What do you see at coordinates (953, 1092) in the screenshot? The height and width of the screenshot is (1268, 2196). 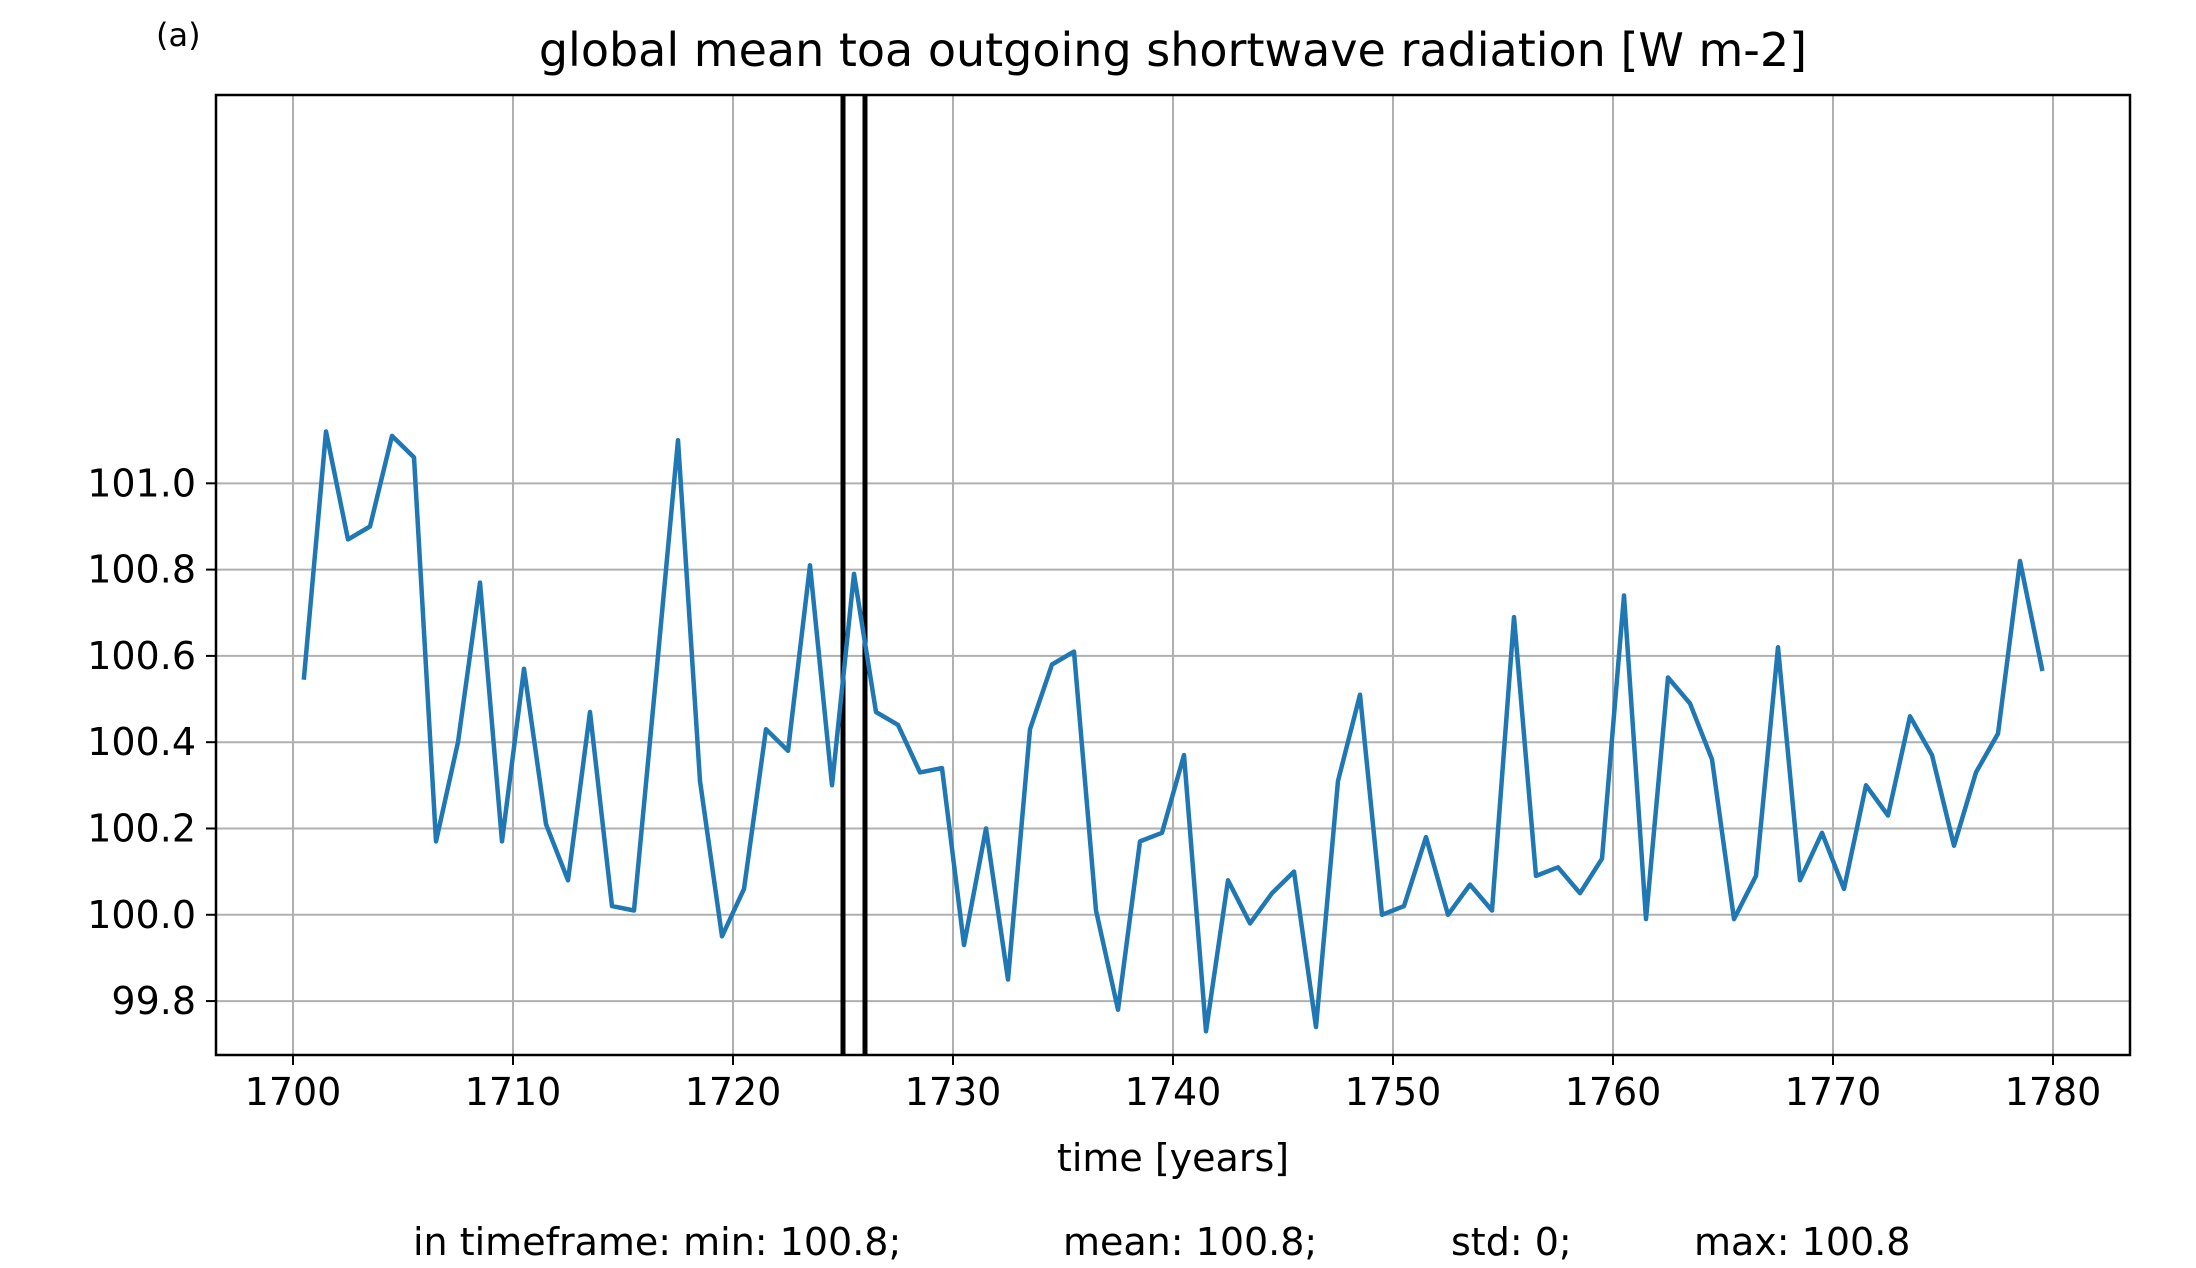 I see `x-tick-label: 1730` at bounding box center [953, 1092].